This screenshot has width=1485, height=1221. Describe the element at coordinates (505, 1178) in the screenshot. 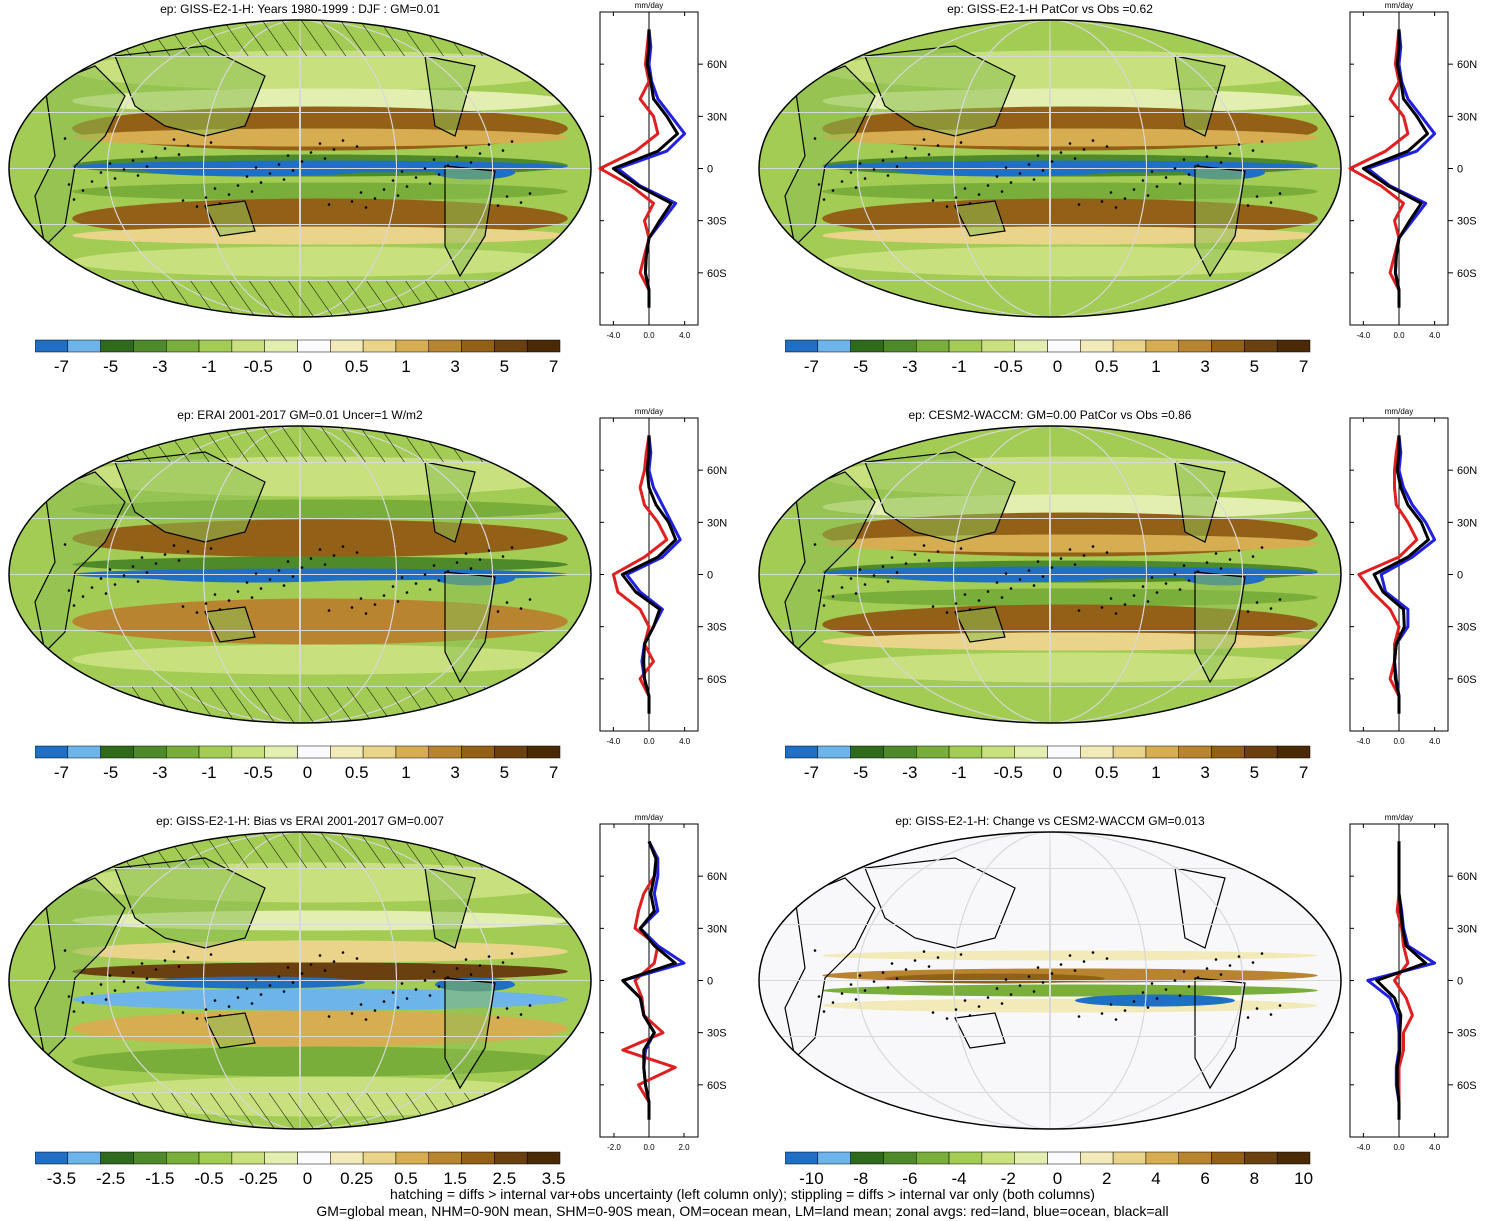

I see `colorbar-tick-label: 2.5` at that location.